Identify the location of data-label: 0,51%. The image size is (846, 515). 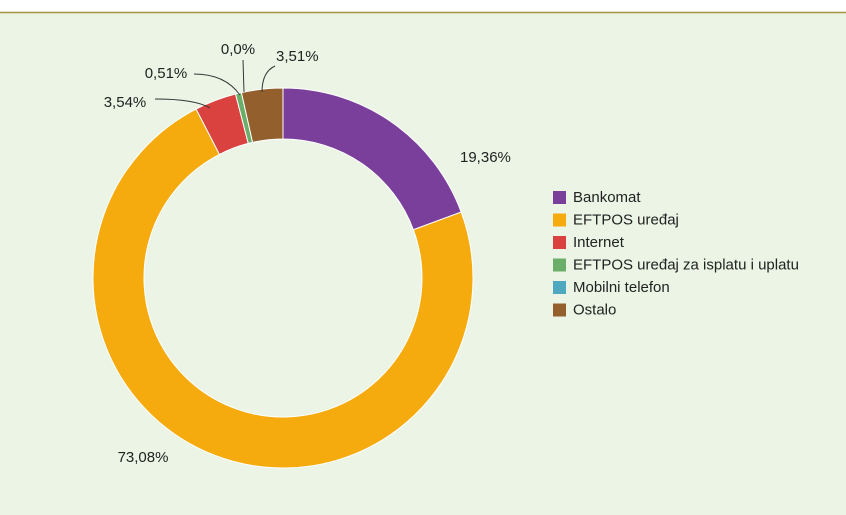
(166, 73).